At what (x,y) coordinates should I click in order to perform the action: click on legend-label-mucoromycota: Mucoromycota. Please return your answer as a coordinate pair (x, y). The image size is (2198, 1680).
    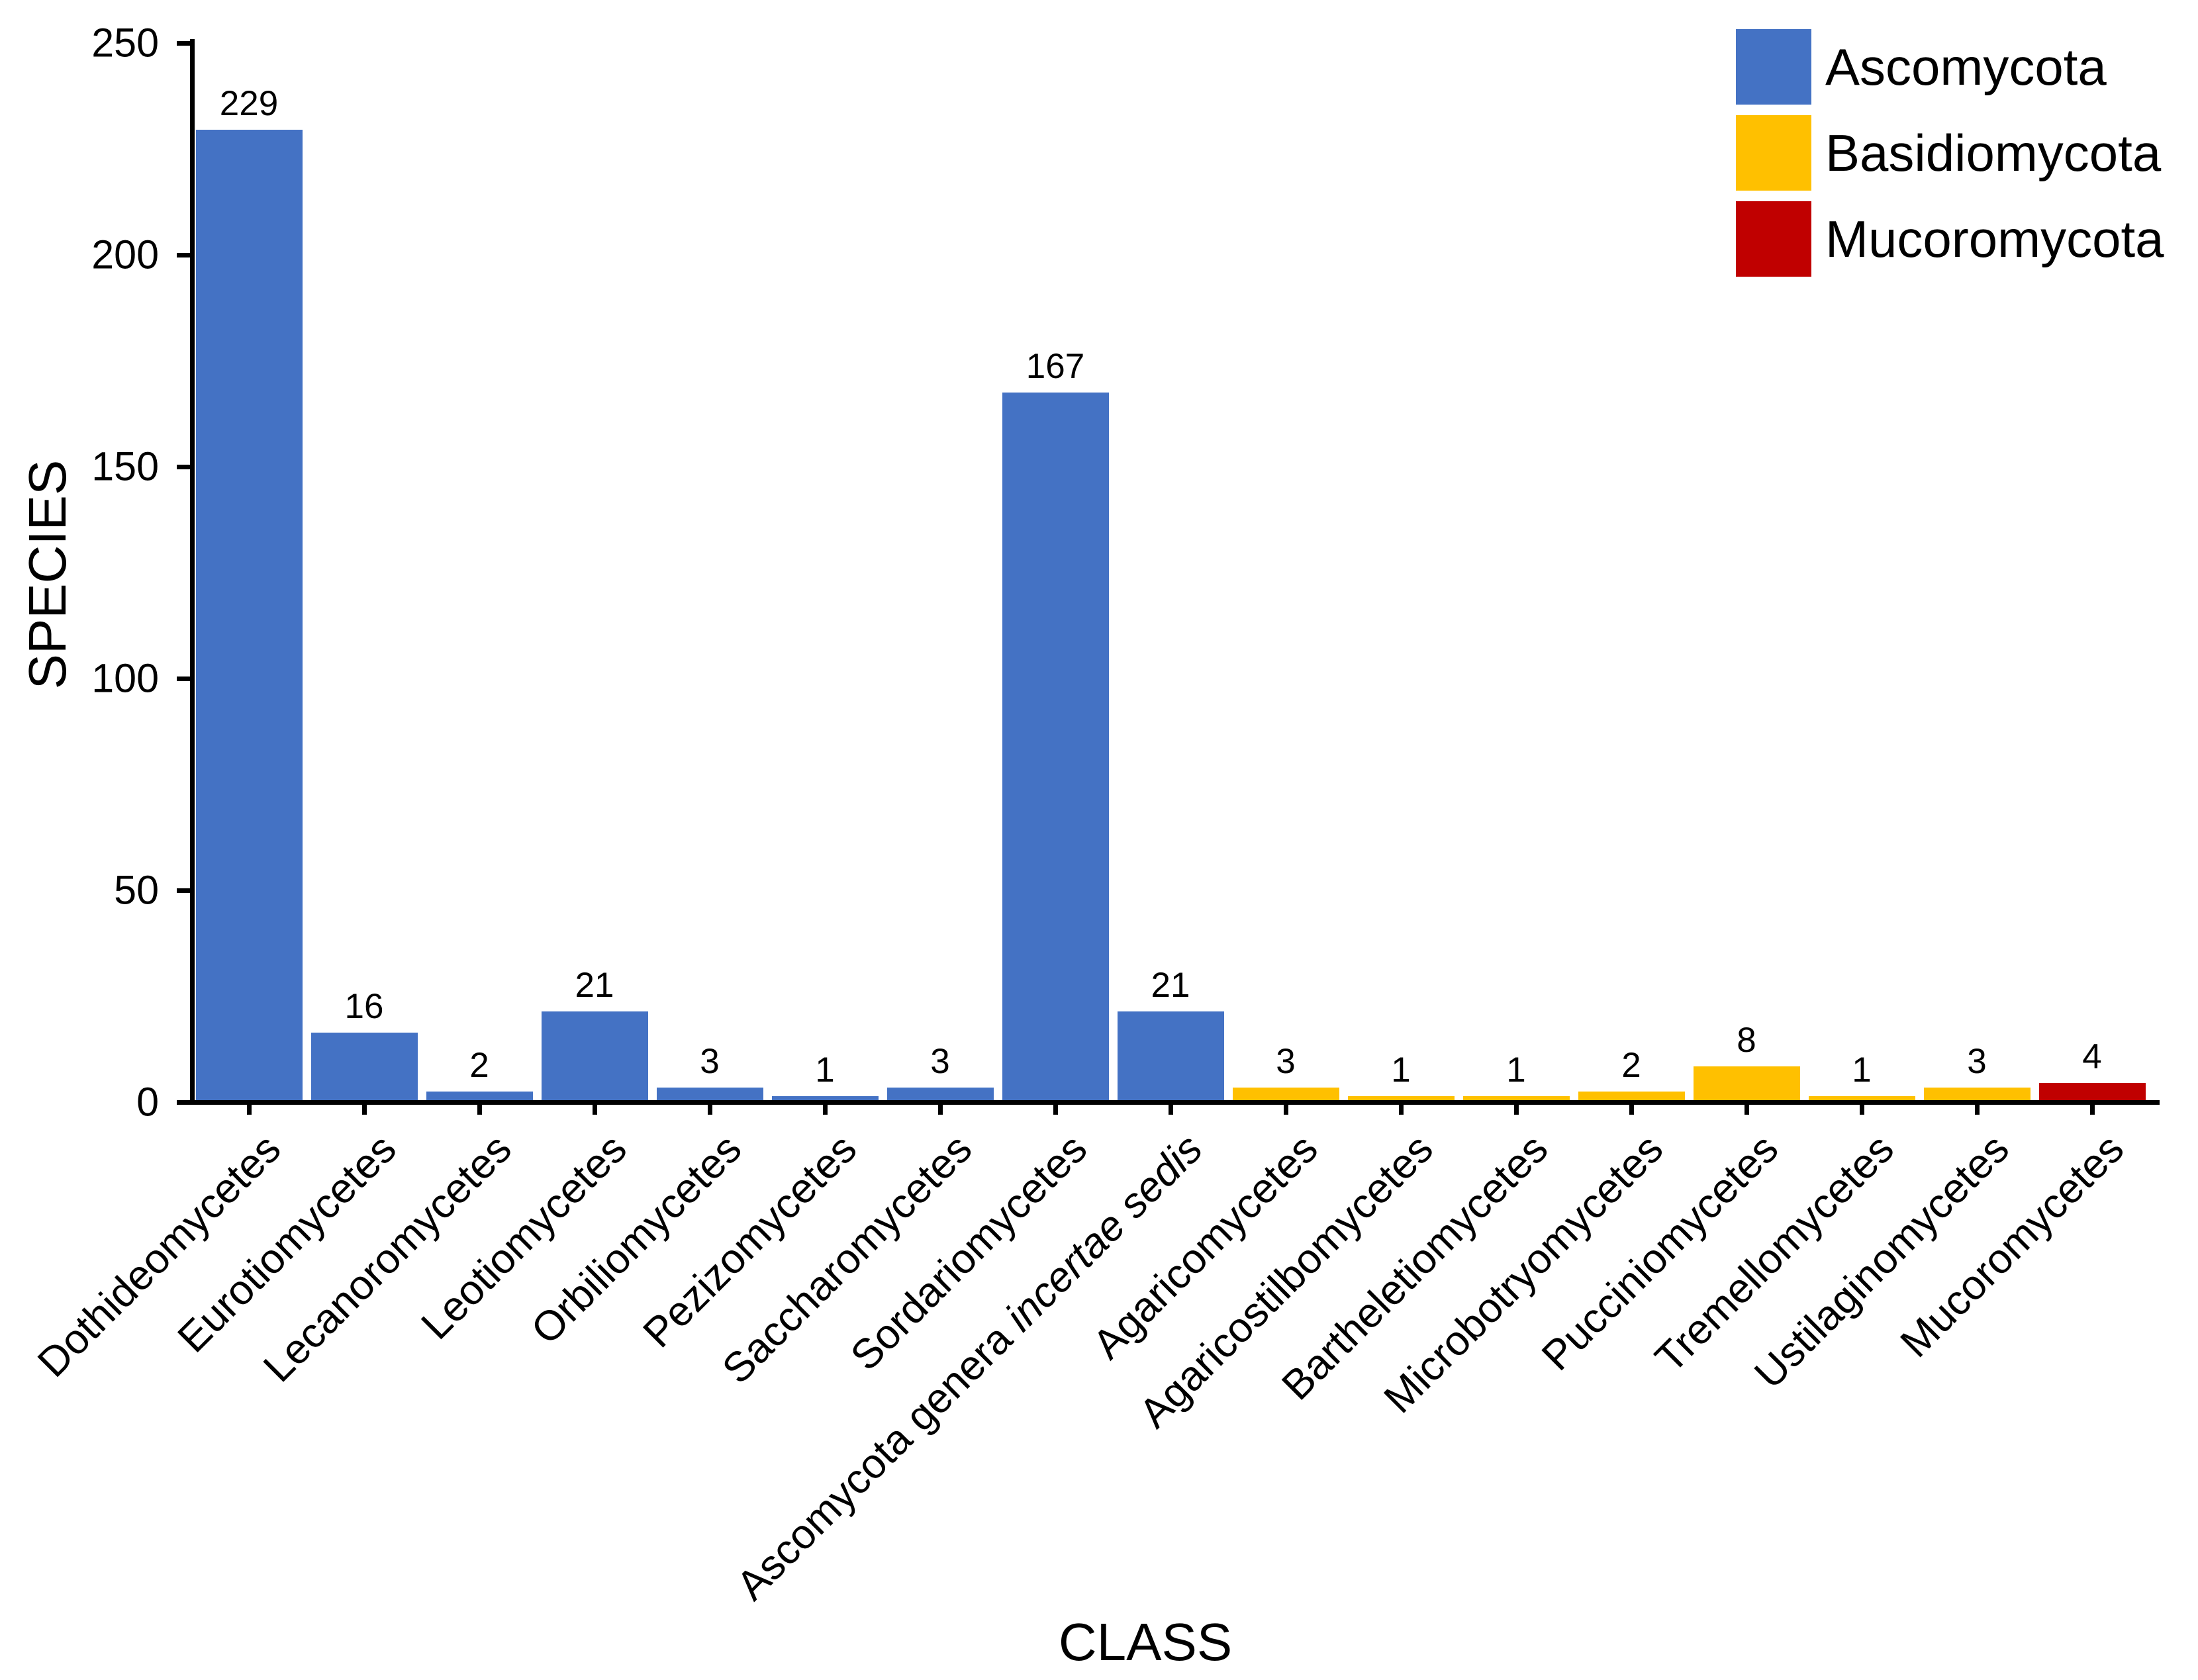
    Looking at the image, I should click on (1994, 239).